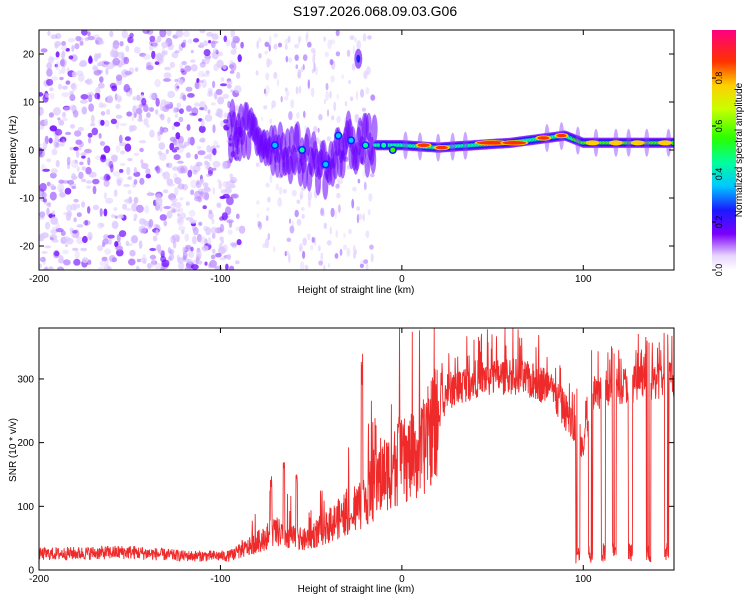 Image resolution: width=750 pixels, height=600 pixels. What do you see at coordinates (583, 279) in the screenshot?
I see `spectrogram-x-tick-label: 100` at bounding box center [583, 279].